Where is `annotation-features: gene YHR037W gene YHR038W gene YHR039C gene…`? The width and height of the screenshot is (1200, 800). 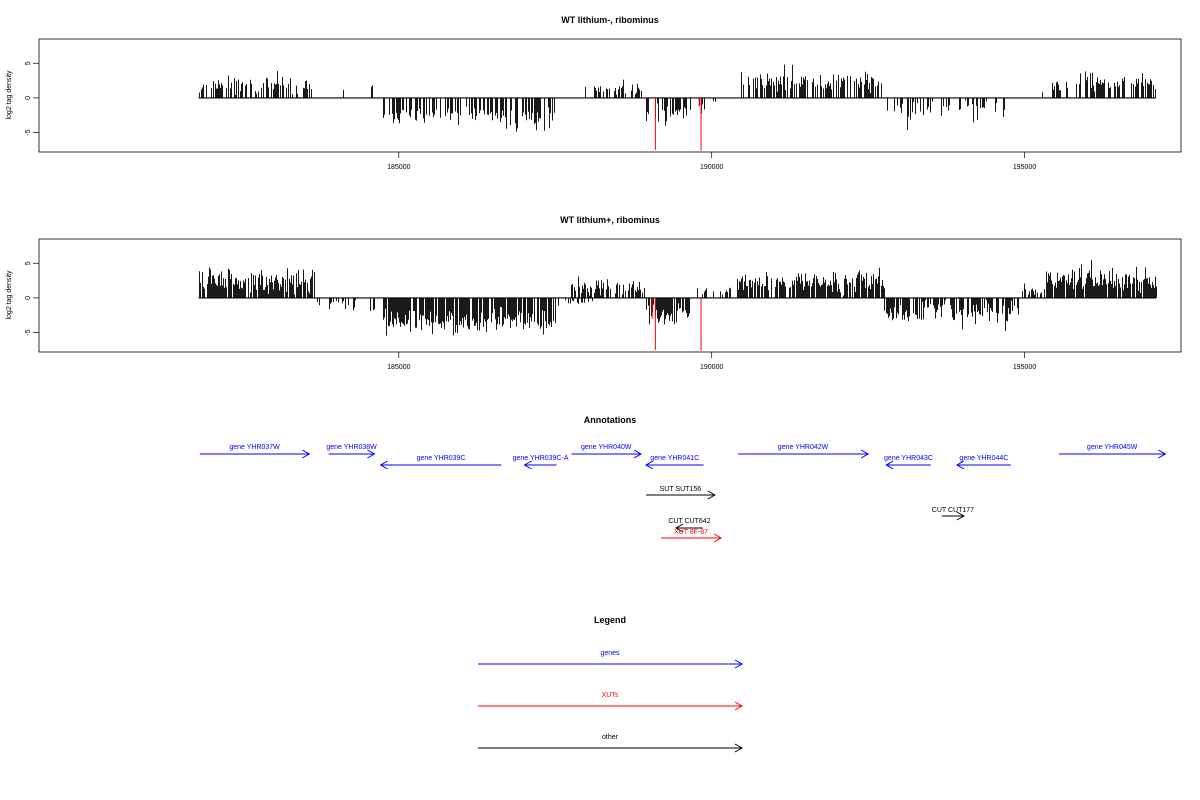
annotation-features: gene YHR037W gene YHR038W gene YHR039C gene… is located at coordinates (683, 493).